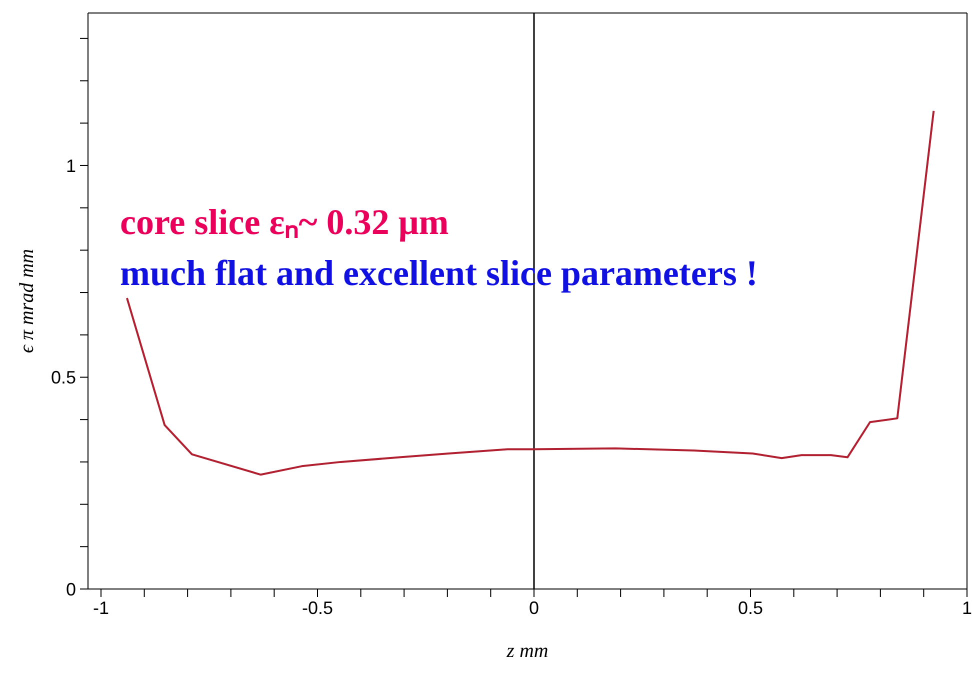 The height and width of the screenshot is (677, 980). I want to click on x-tick-label: 1, so click(967, 608).